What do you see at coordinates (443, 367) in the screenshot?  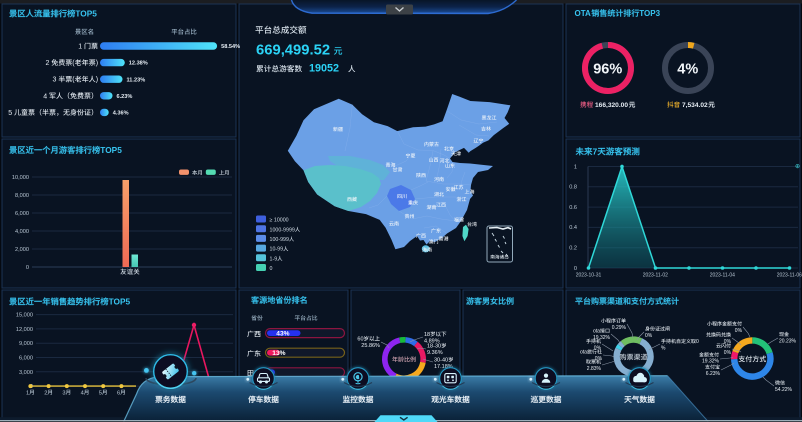 I see `svg-text: 17.18%` at bounding box center [443, 367].